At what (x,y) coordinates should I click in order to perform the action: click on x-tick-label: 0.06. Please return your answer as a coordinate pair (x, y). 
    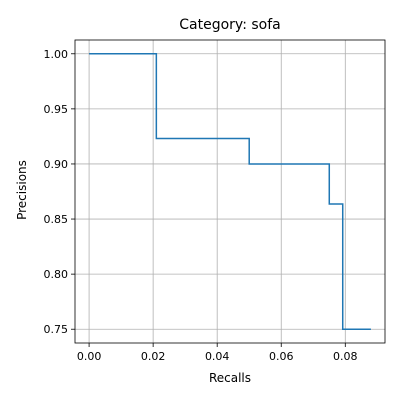
    Looking at the image, I should click on (281, 356).